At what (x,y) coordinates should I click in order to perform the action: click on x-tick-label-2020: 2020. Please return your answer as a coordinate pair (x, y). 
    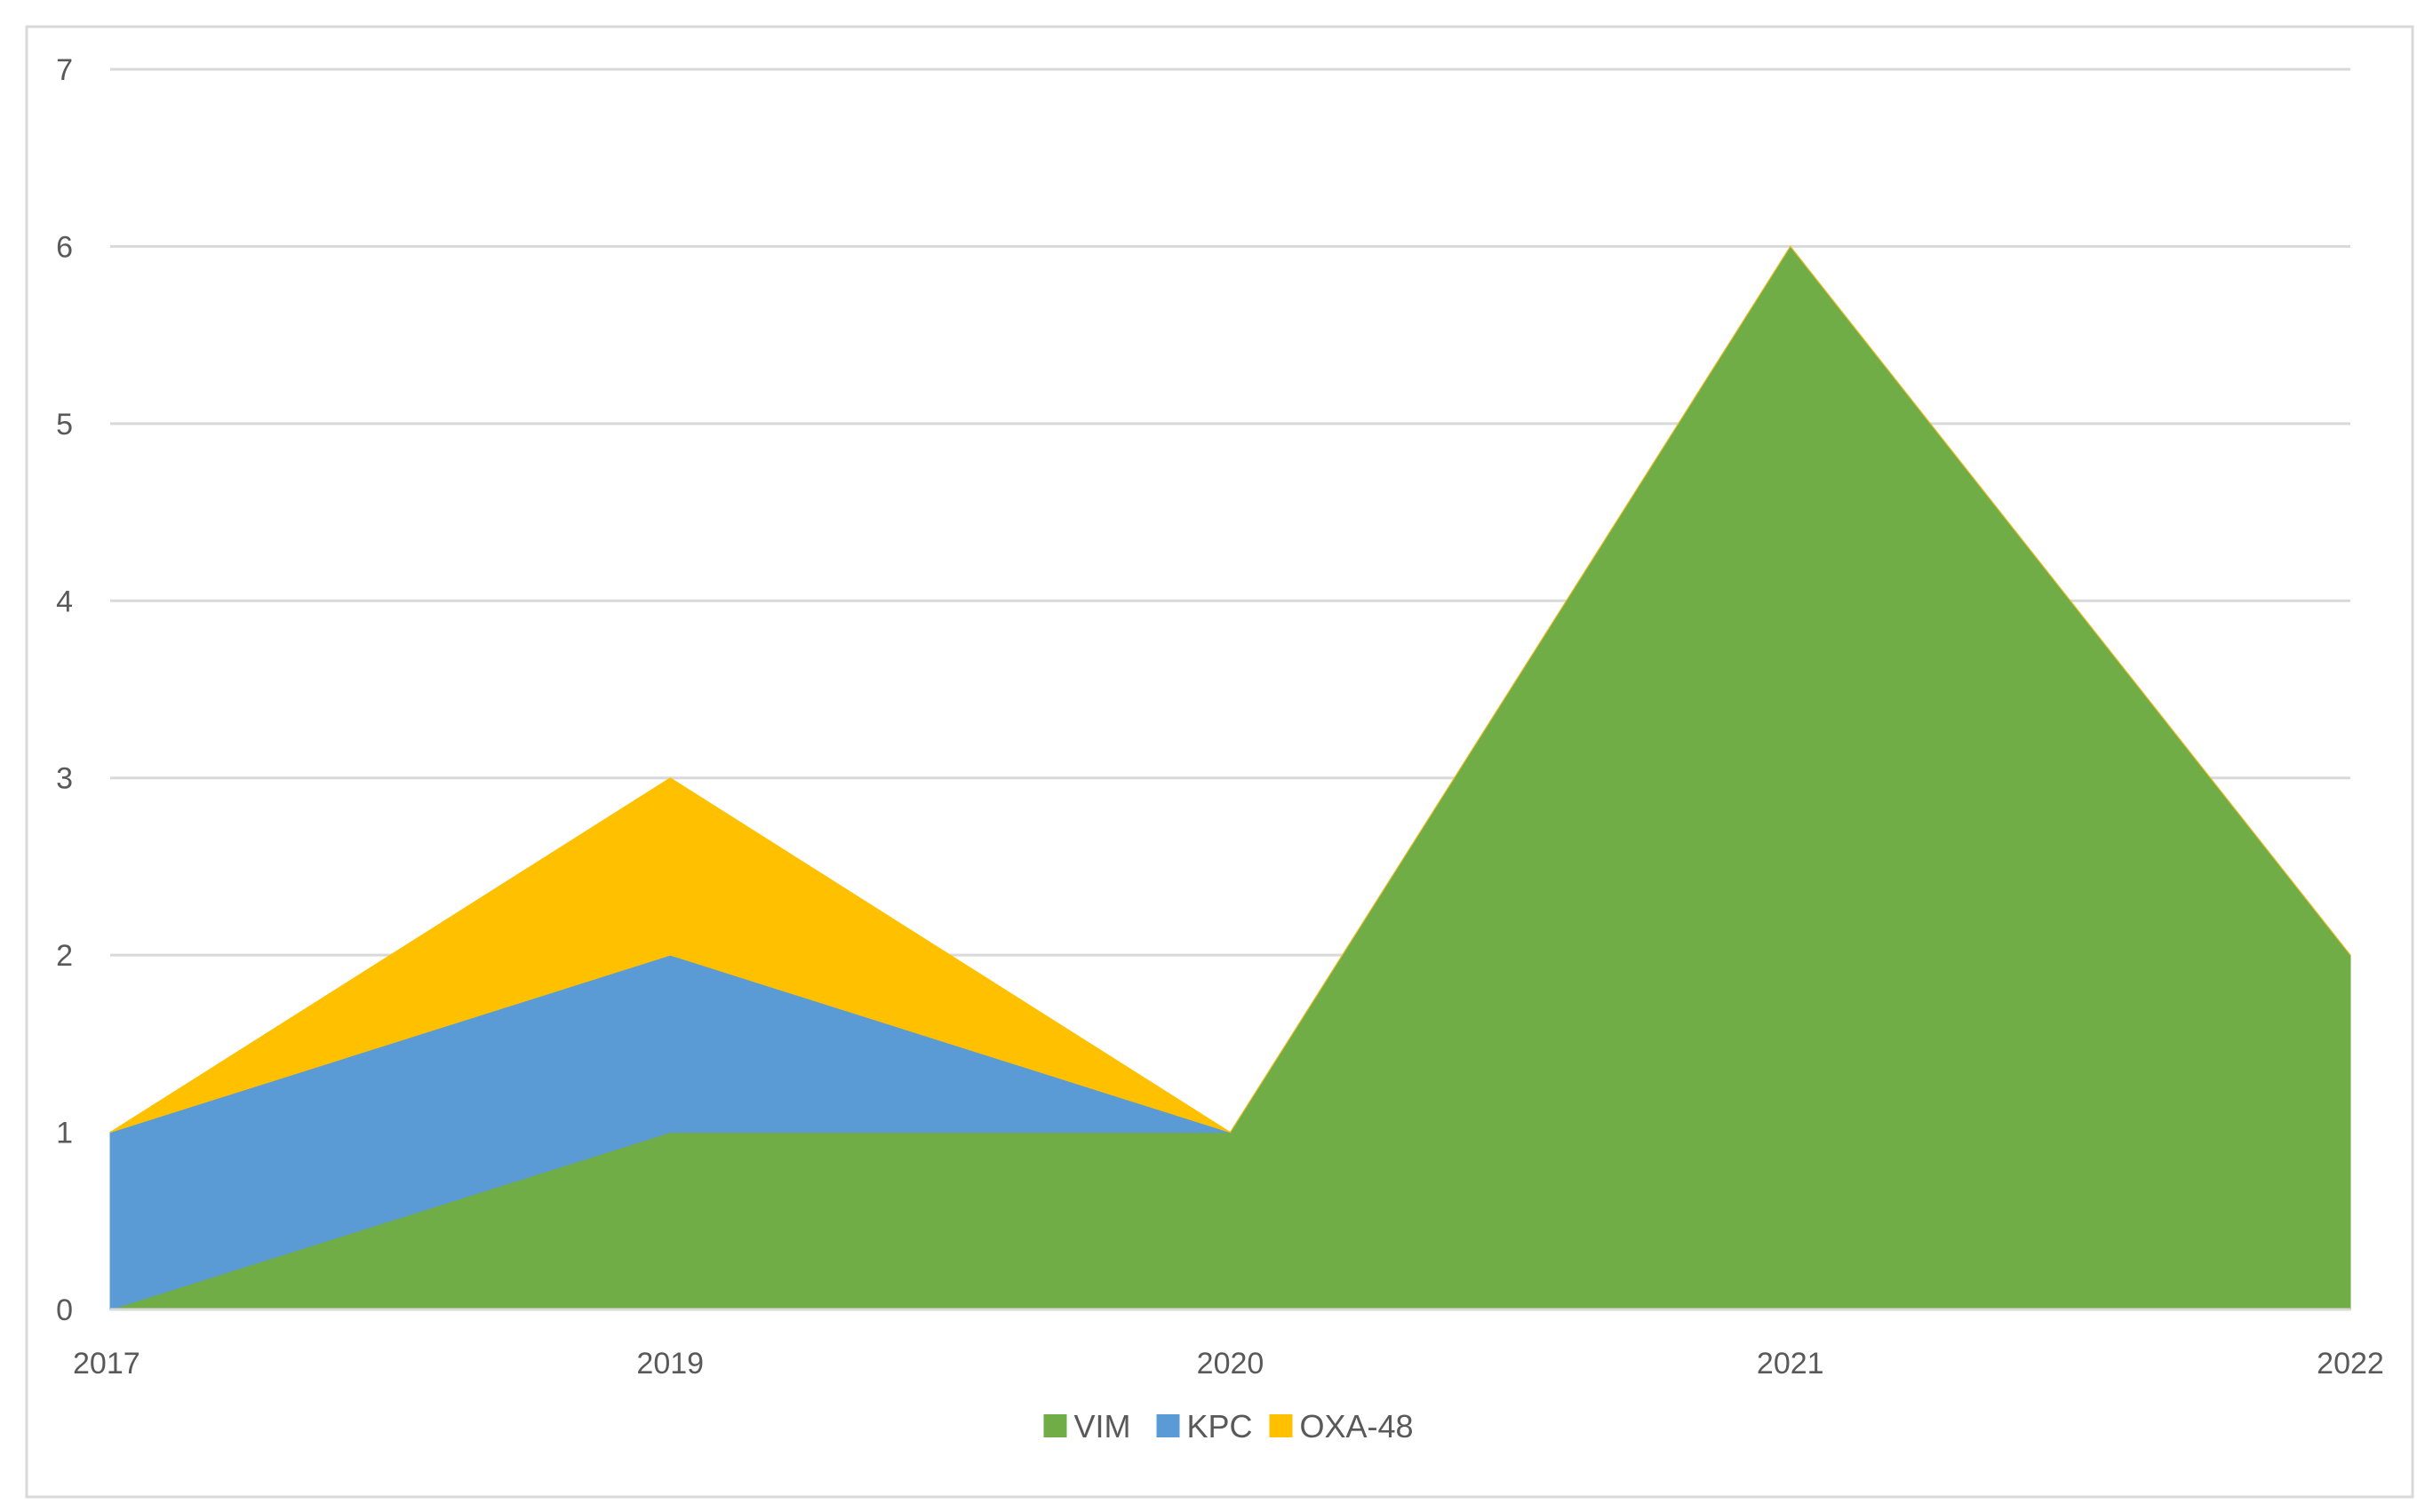
    Looking at the image, I should click on (1230, 1364).